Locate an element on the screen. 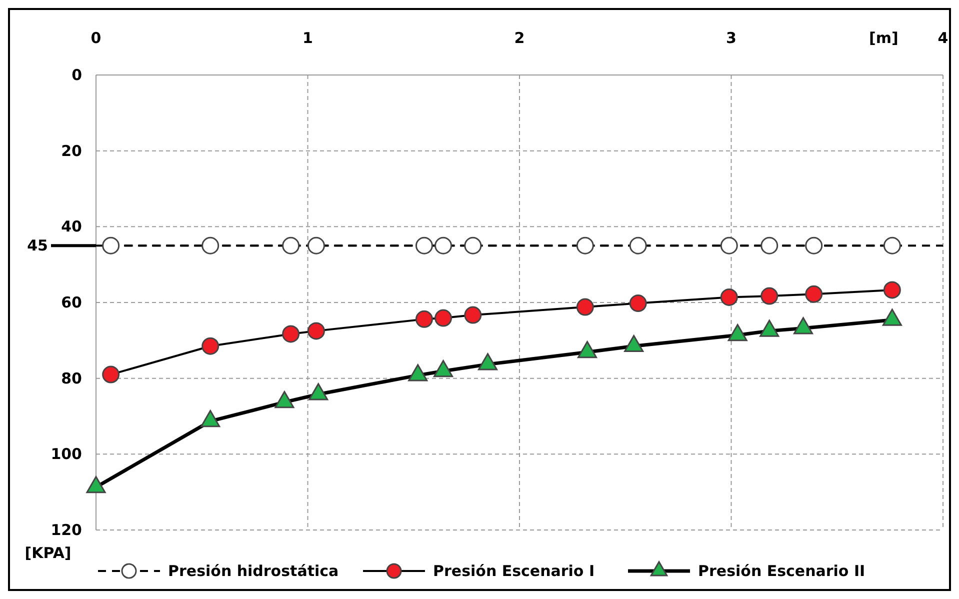  x-axis-title: [m] is located at coordinates (883, 38).